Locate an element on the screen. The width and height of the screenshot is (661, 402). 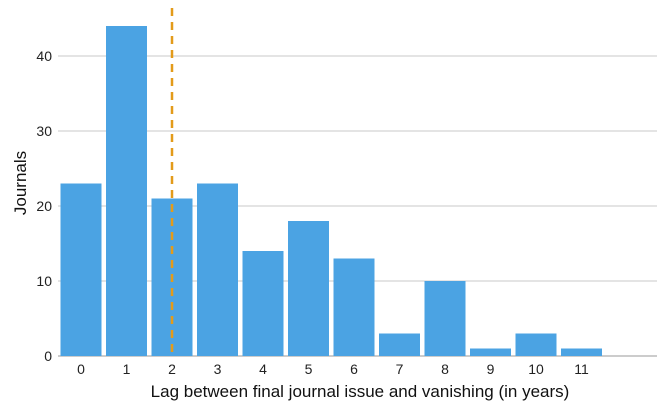
y-tick-label: 20 is located at coordinates (44, 206).